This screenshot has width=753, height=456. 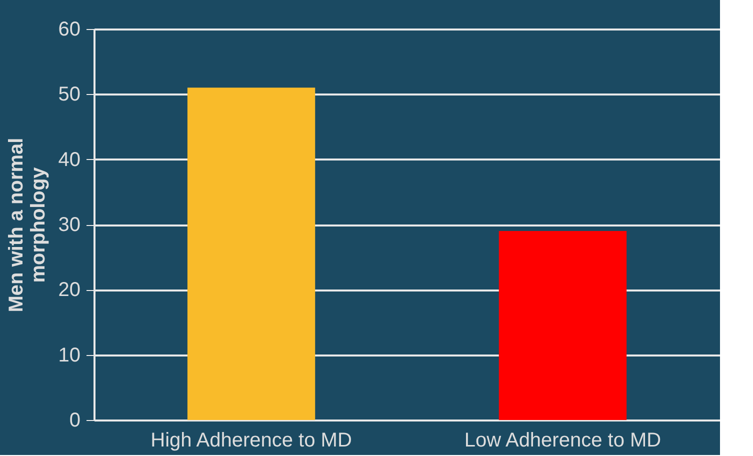 What do you see at coordinates (69, 355) in the screenshot?
I see `y-tick-label: 10` at bounding box center [69, 355].